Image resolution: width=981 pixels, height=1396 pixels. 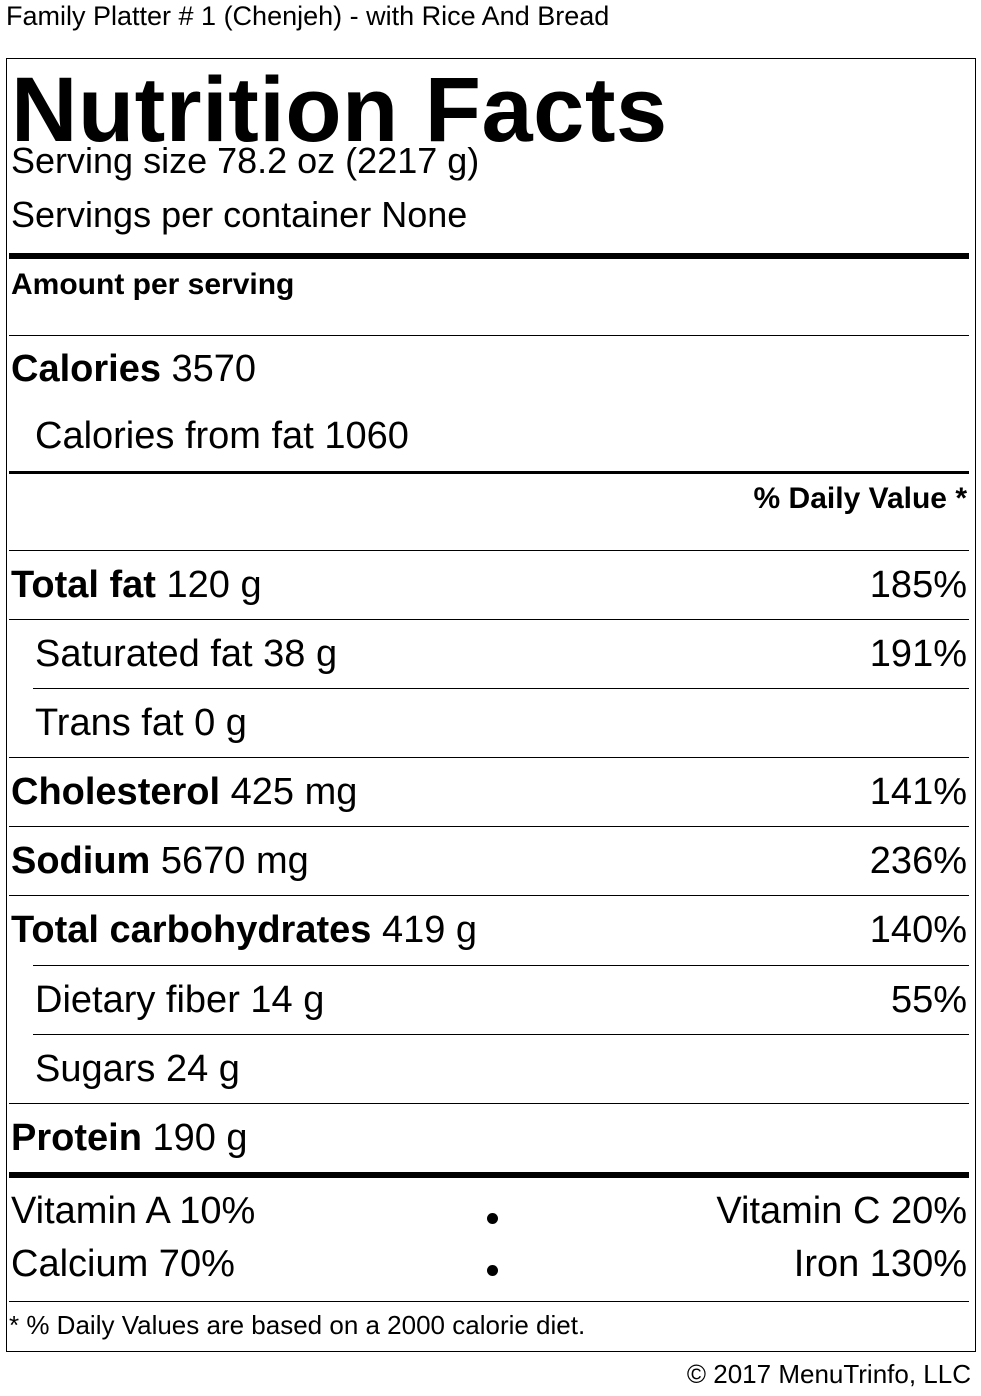 What do you see at coordinates (202, 1069) in the screenshot?
I see `nutrient-amount: 24 g` at bounding box center [202, 1069].